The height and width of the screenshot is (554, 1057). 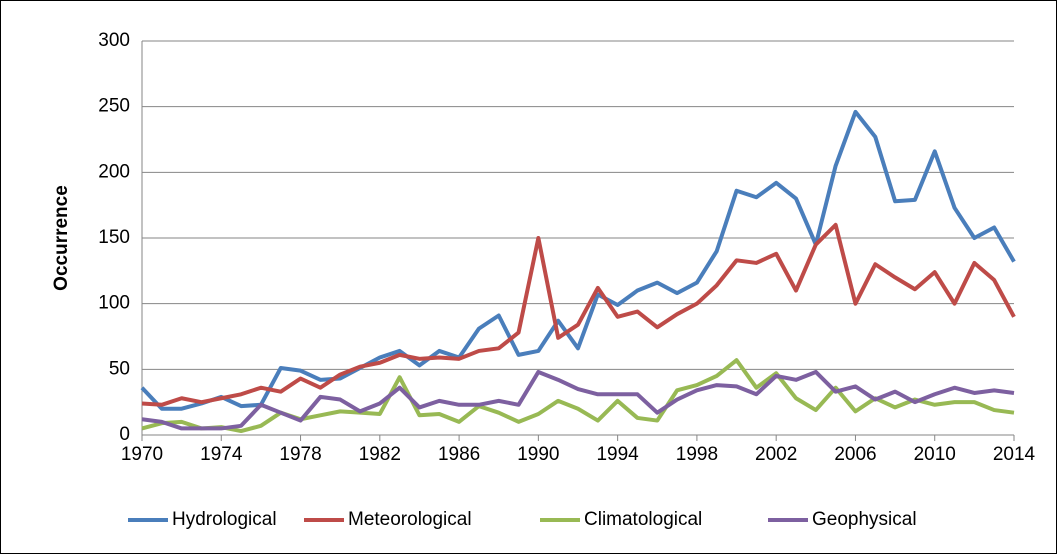 I want to click on series-line, so click(x=578, y=400).